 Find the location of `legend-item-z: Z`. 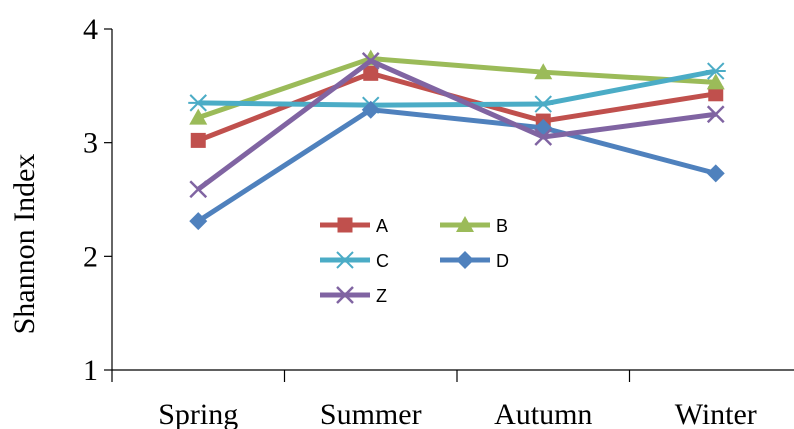

legend-item-z: Z is located at coordinates (353, 296).